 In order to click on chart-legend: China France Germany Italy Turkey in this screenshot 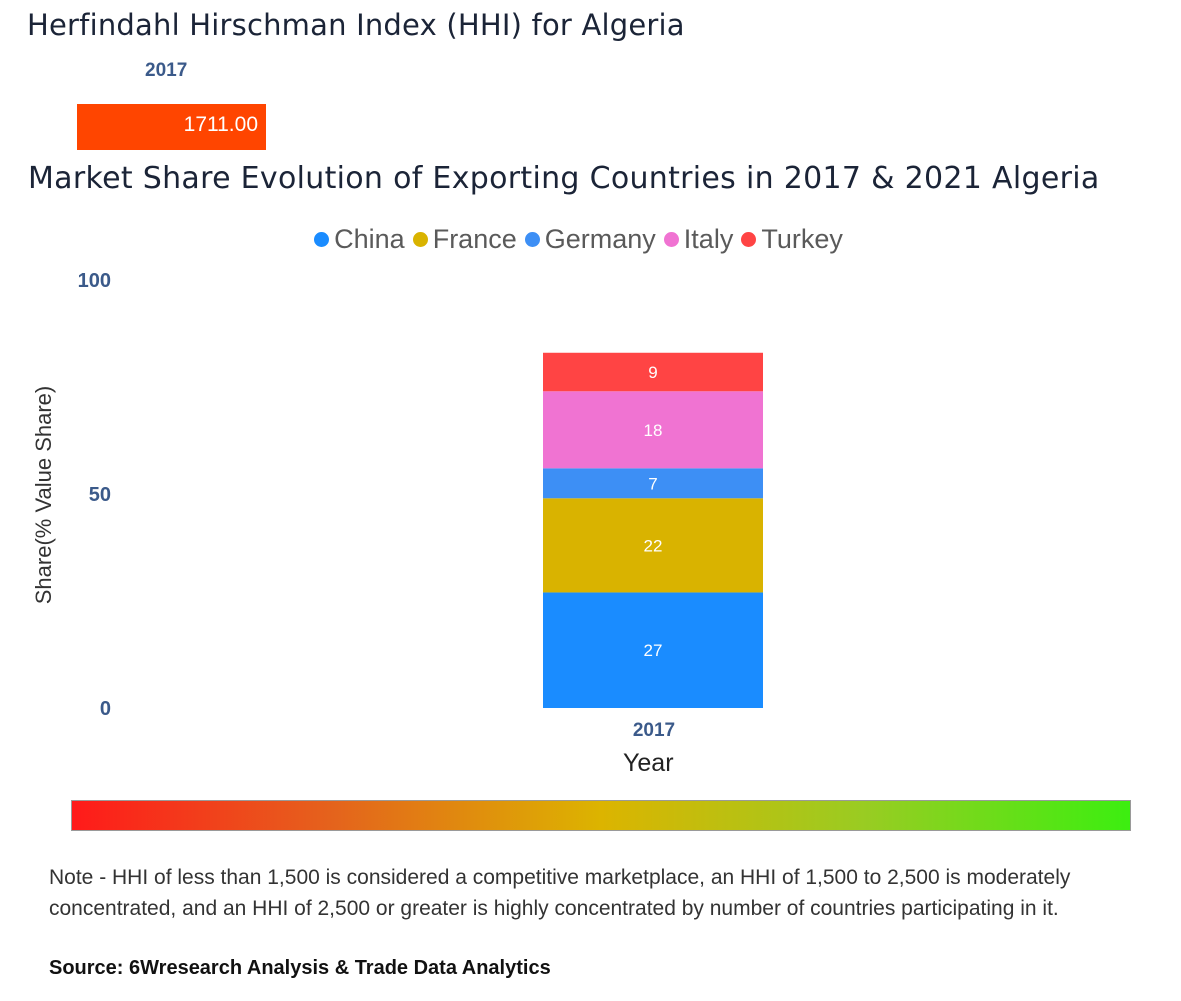, I will do `click(590, 239)`.